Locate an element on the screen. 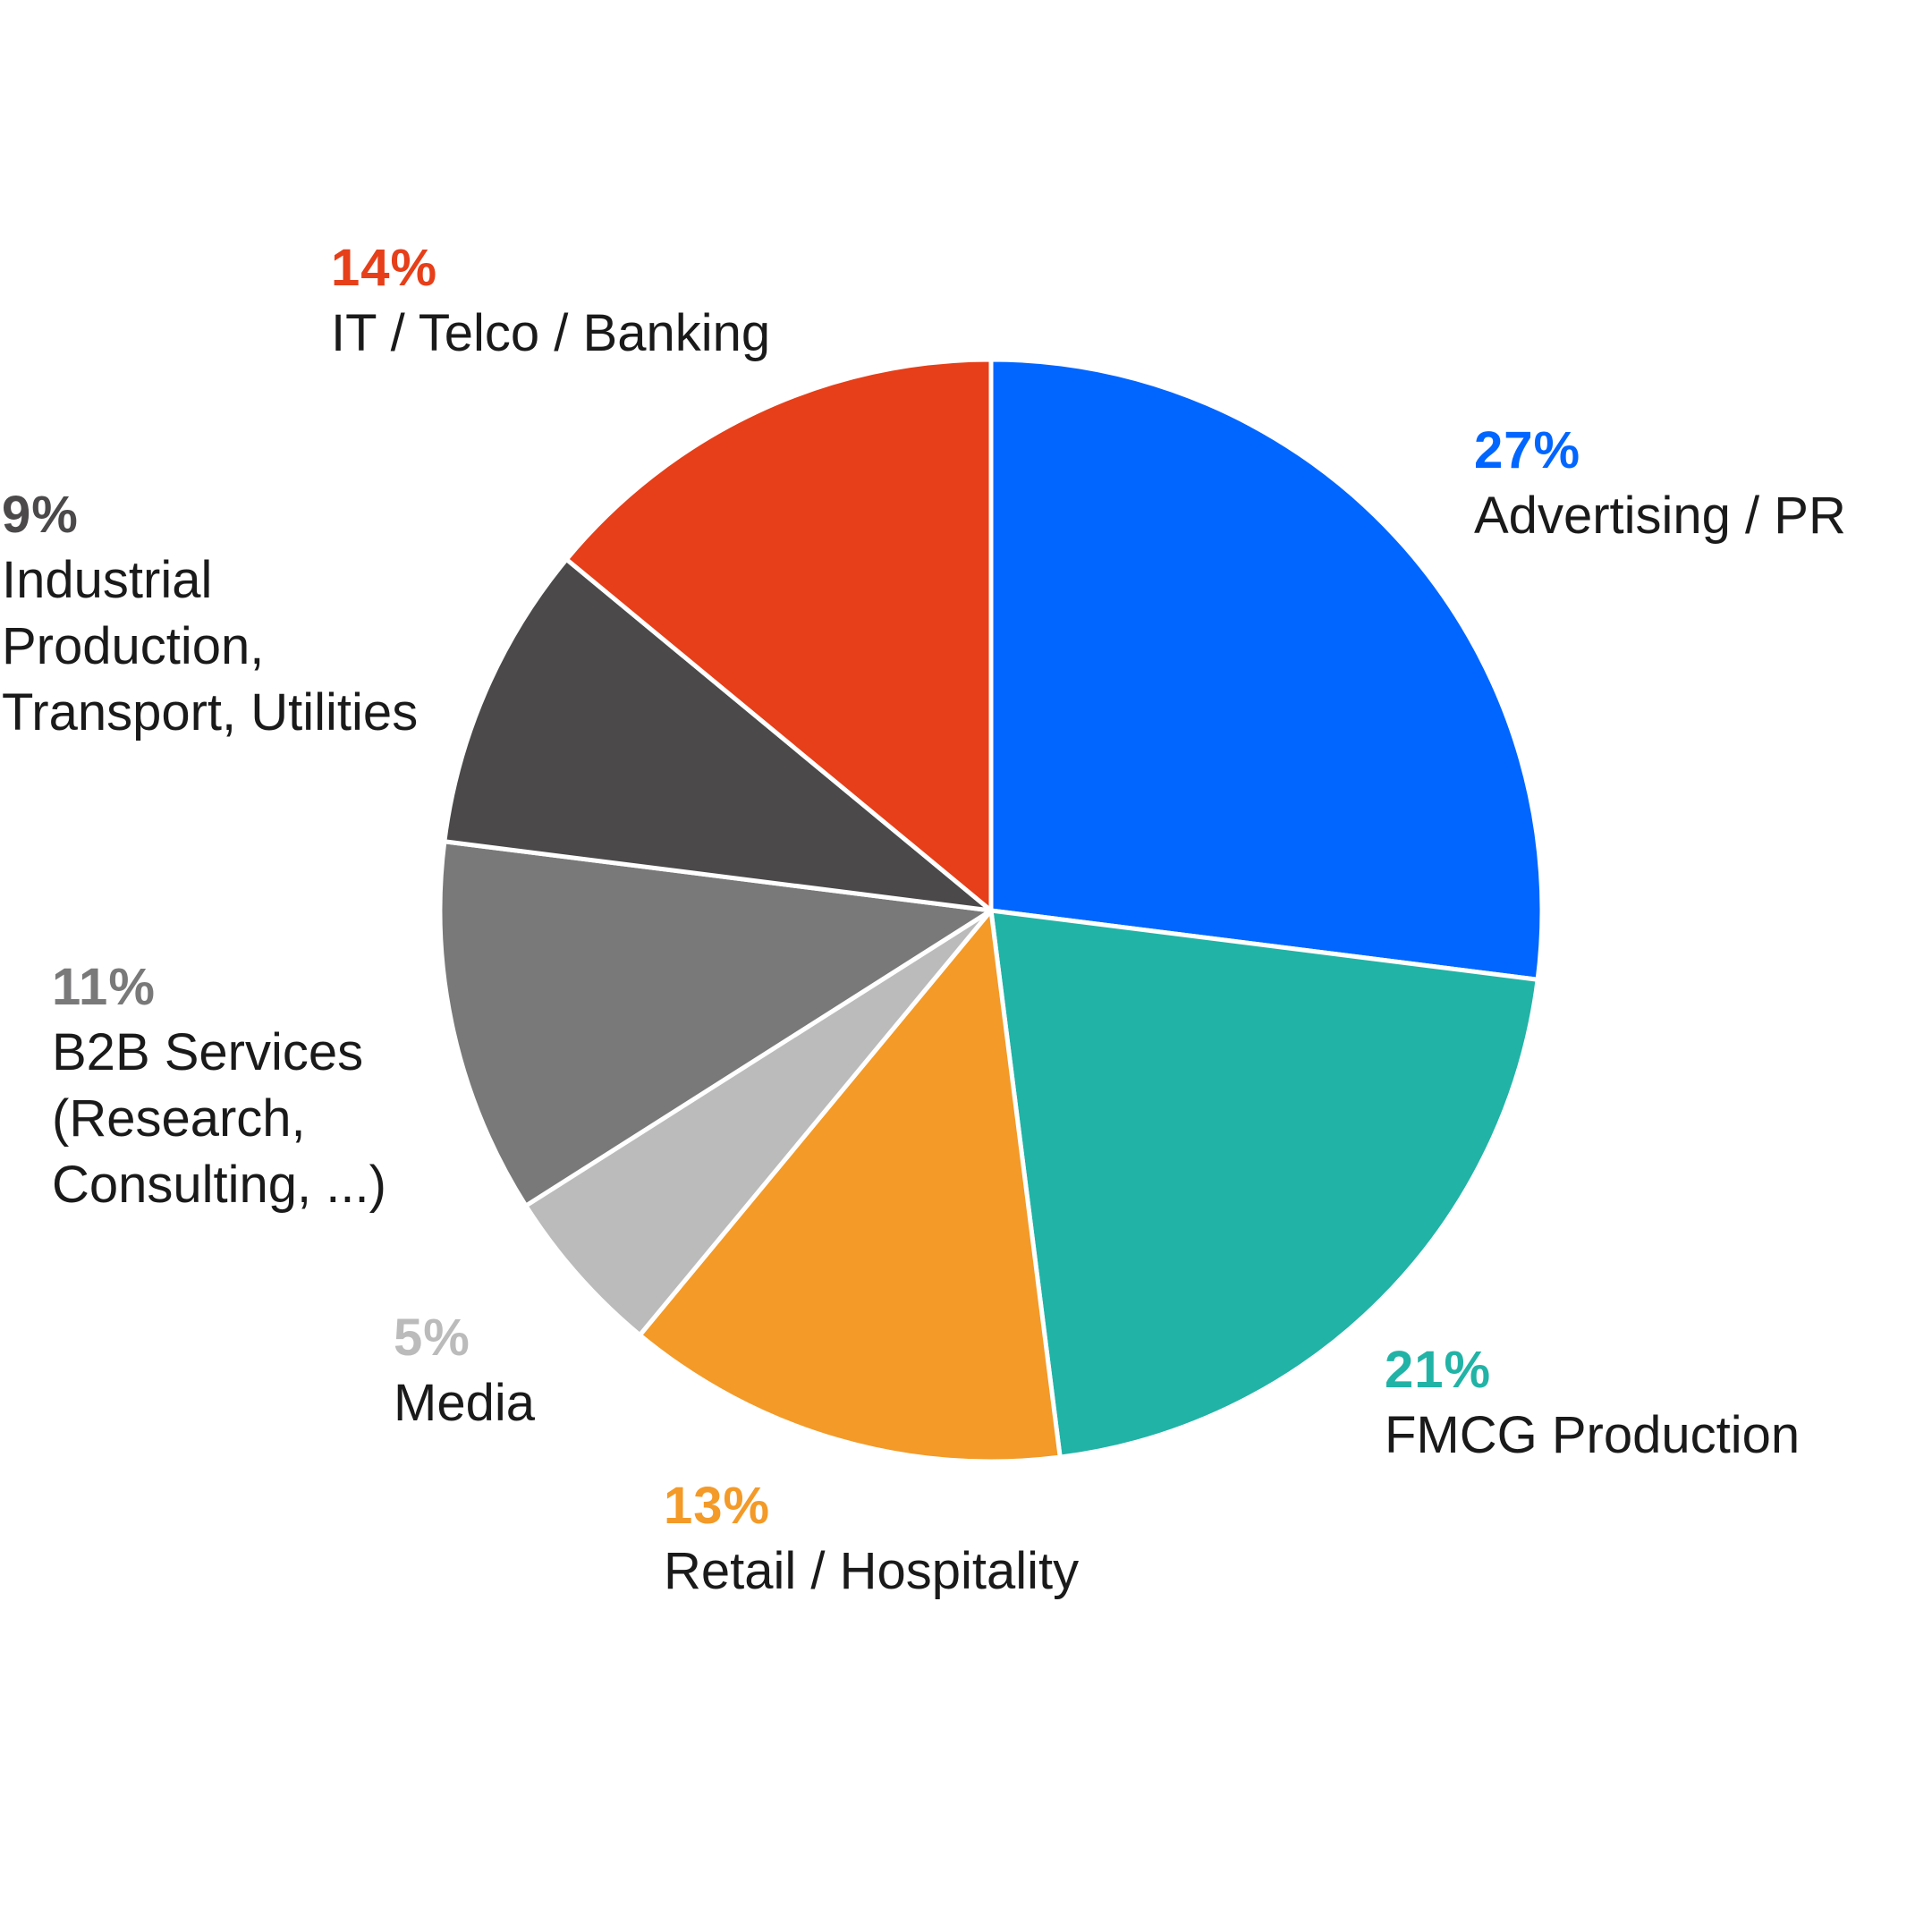  slice-label-it: 14% IT / Telco / Banking is located at coordinates (550, 301).